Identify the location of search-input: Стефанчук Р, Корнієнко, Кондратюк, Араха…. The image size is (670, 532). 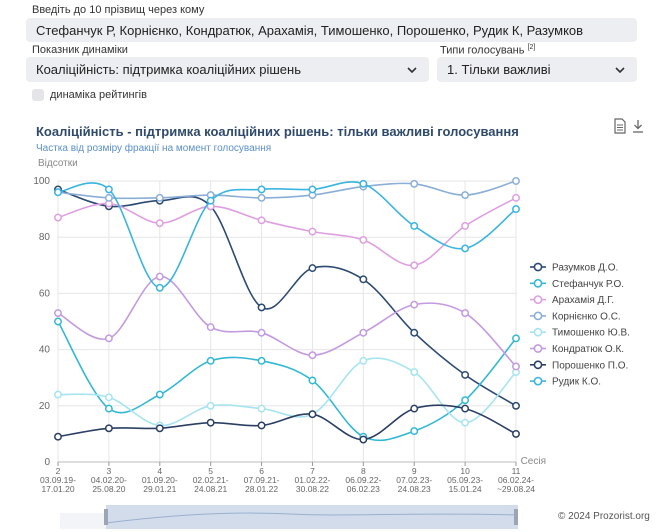
(331, 30).